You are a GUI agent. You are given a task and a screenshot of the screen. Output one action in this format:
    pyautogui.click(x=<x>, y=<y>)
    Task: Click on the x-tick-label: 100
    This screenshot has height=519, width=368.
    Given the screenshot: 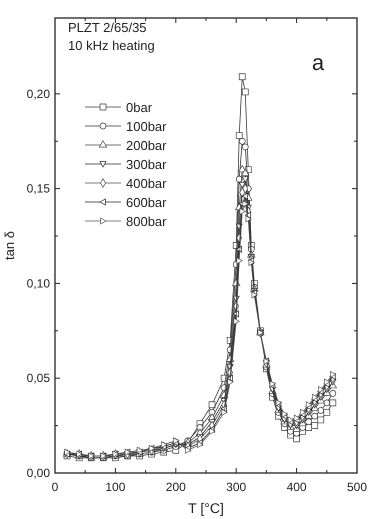 What is the action you would take?
    pyautogui.click(x=115, y=487)
    